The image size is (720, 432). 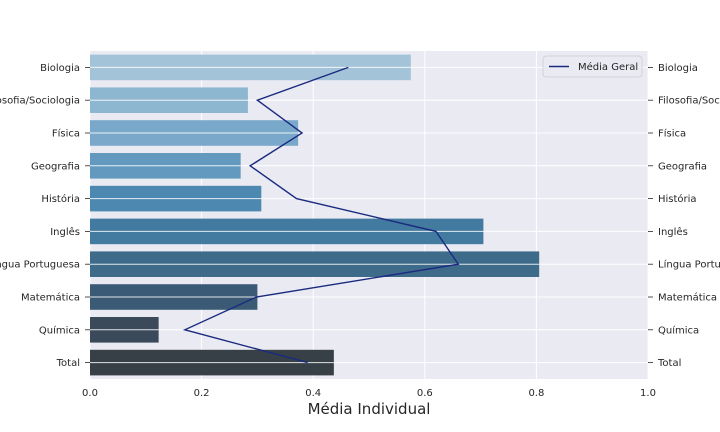 I want to click on x-tick-label: 0.8, so click(x=536, y=393).